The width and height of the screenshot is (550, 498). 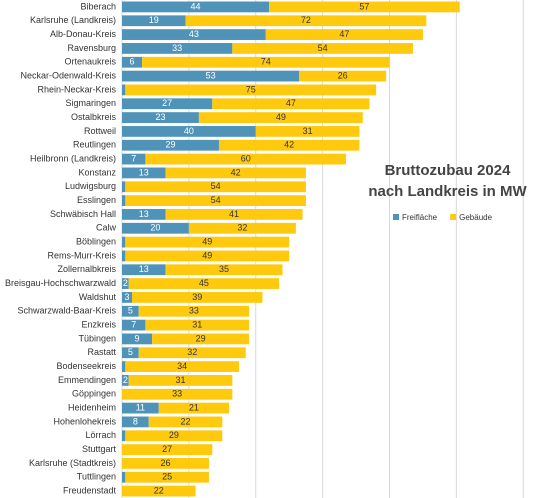 I want to click on data-label: 5, so click(x=130, y=352).